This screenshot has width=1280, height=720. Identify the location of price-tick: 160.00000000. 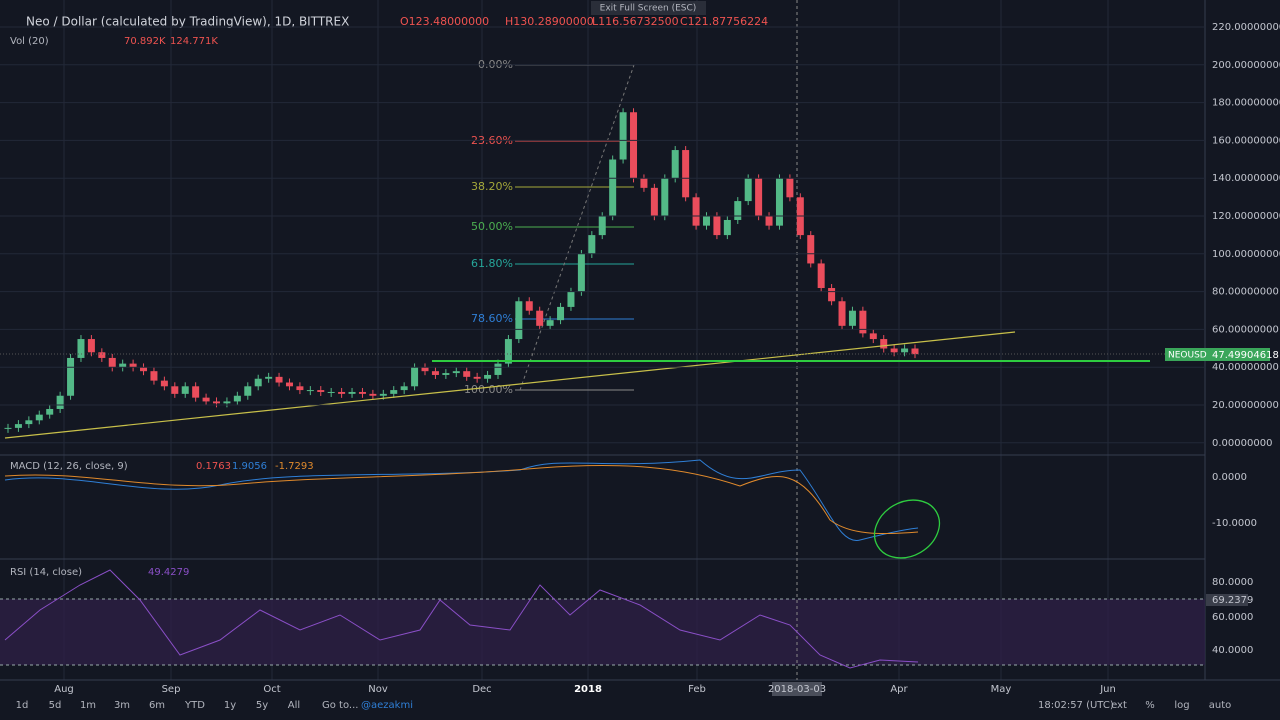
(1246, 140).